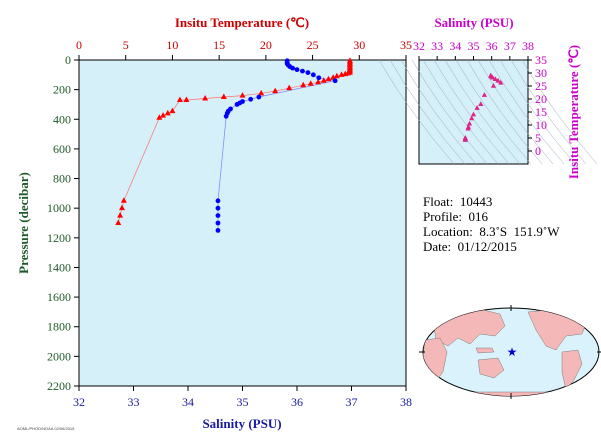 The width and height of the screenshot is (601, 448). I want to click on ts-density-contours, so click(488, 112).